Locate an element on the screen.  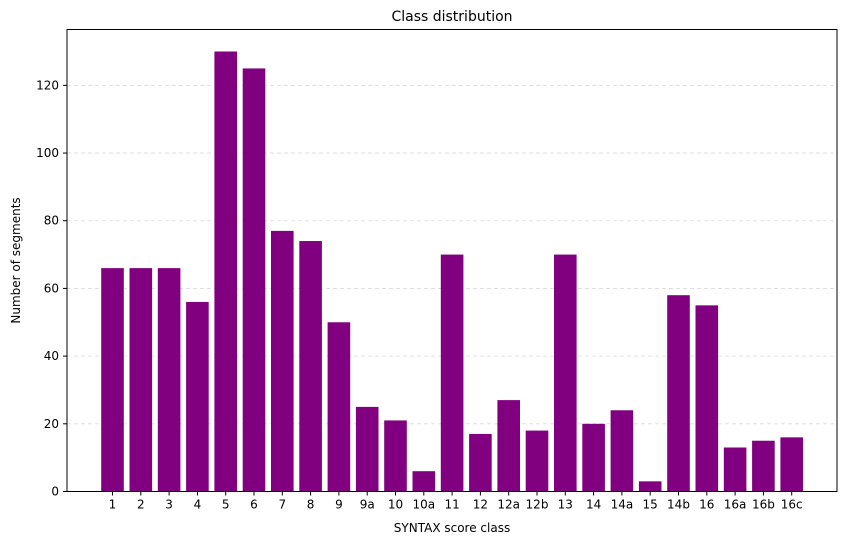
bar-10a is located at coordinates (424, 481).